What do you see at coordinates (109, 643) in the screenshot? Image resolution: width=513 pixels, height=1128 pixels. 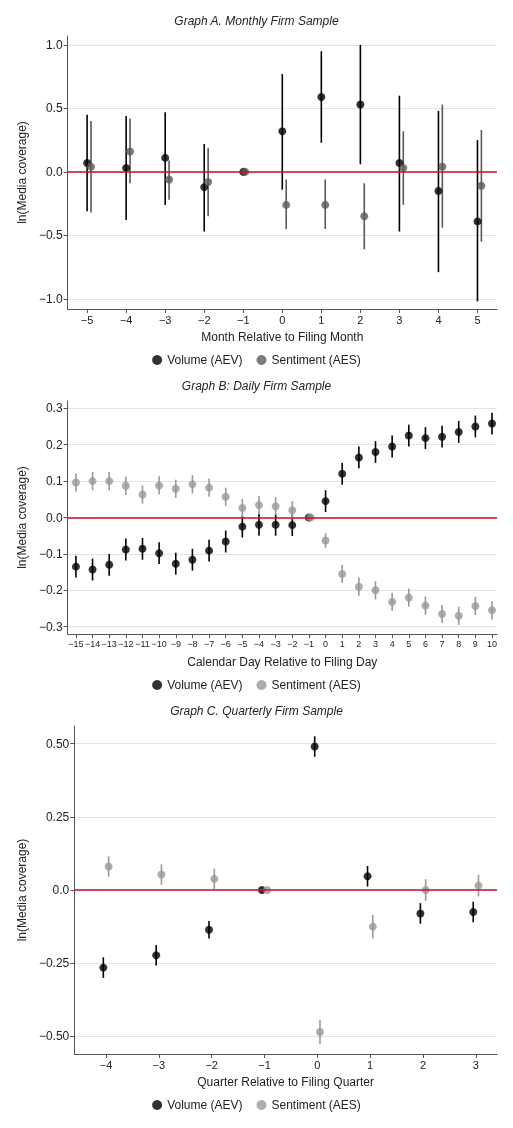 I see `x-tick-label: −13` at bounding box center [109, 643].